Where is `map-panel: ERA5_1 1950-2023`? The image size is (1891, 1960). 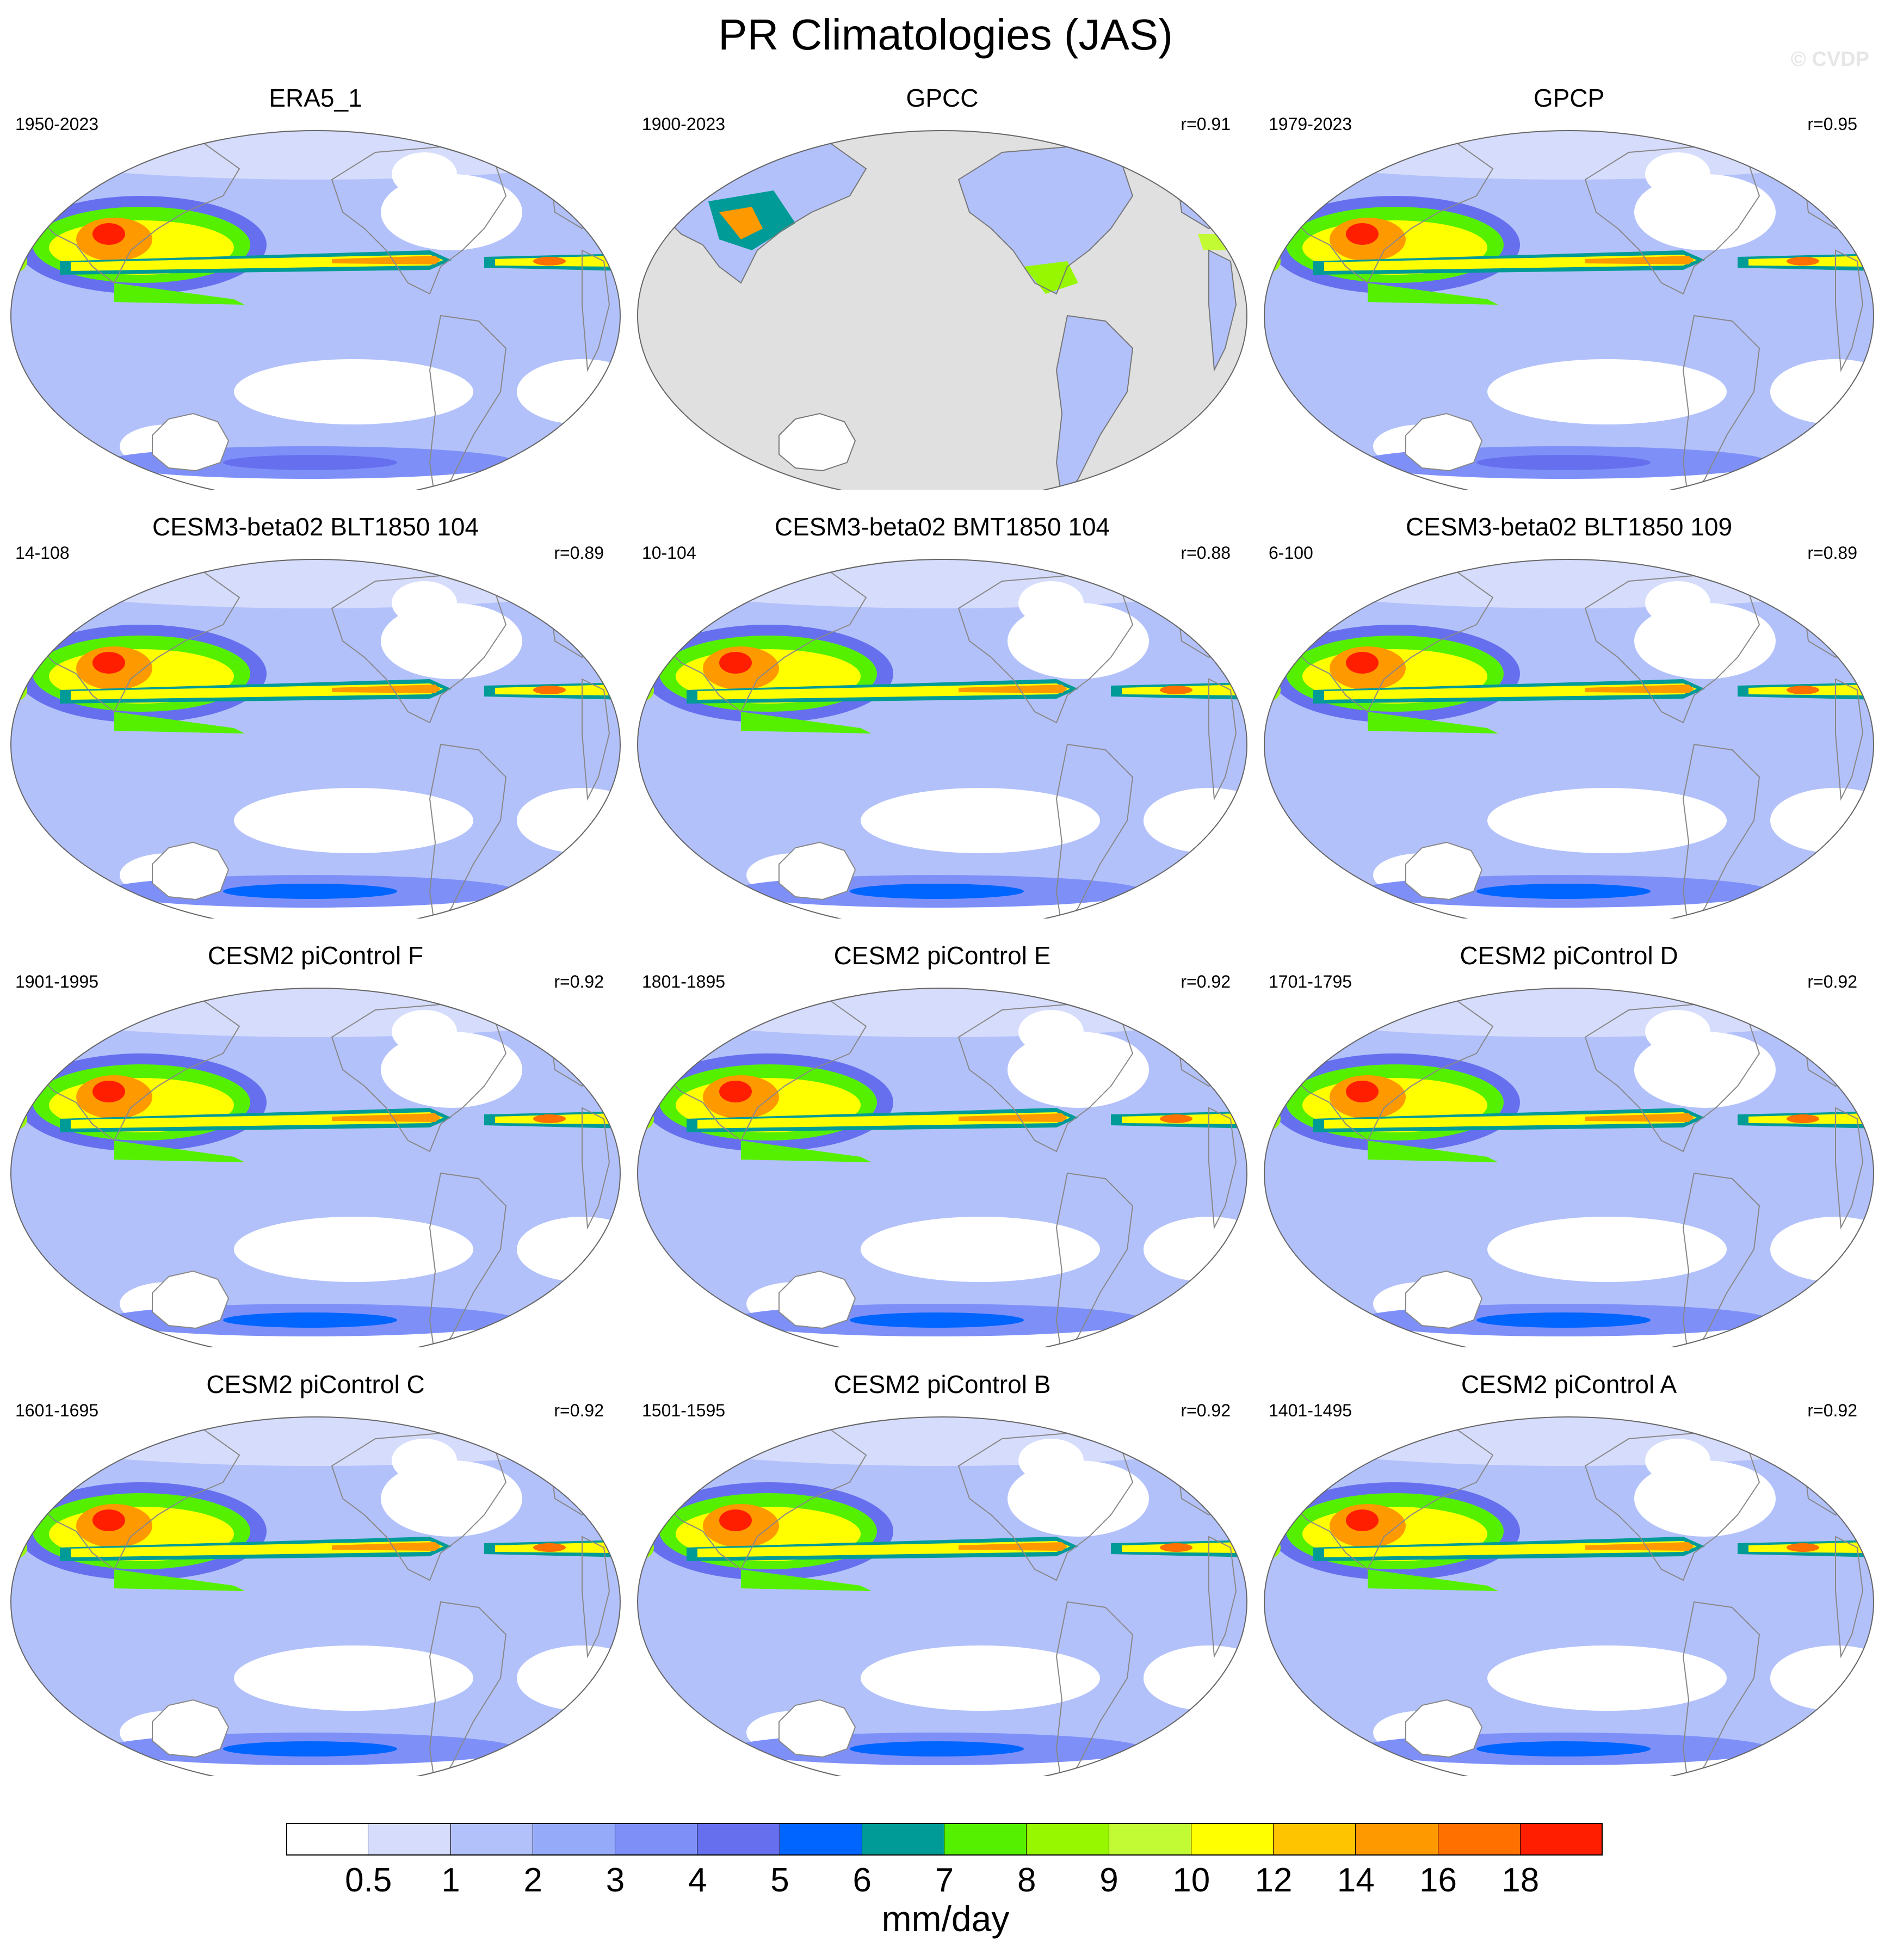 map-panel: ERA5_1 1950-2023 is located at coordinates (315, 287).